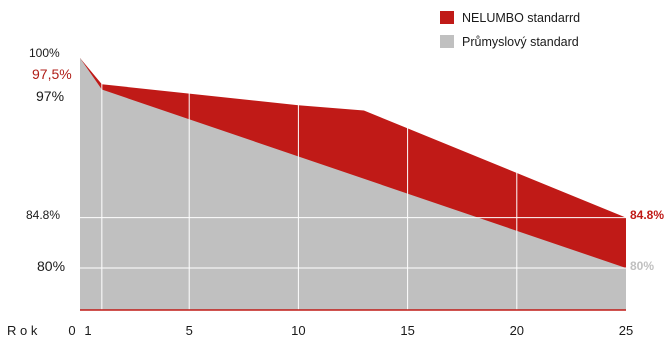 This screenshot has height=340, width=668. What do you see at coordinates (520, 42) in the screenshot?
I see `legend-label-industry: Průmyslový standard` at bounding box center [520, 42].